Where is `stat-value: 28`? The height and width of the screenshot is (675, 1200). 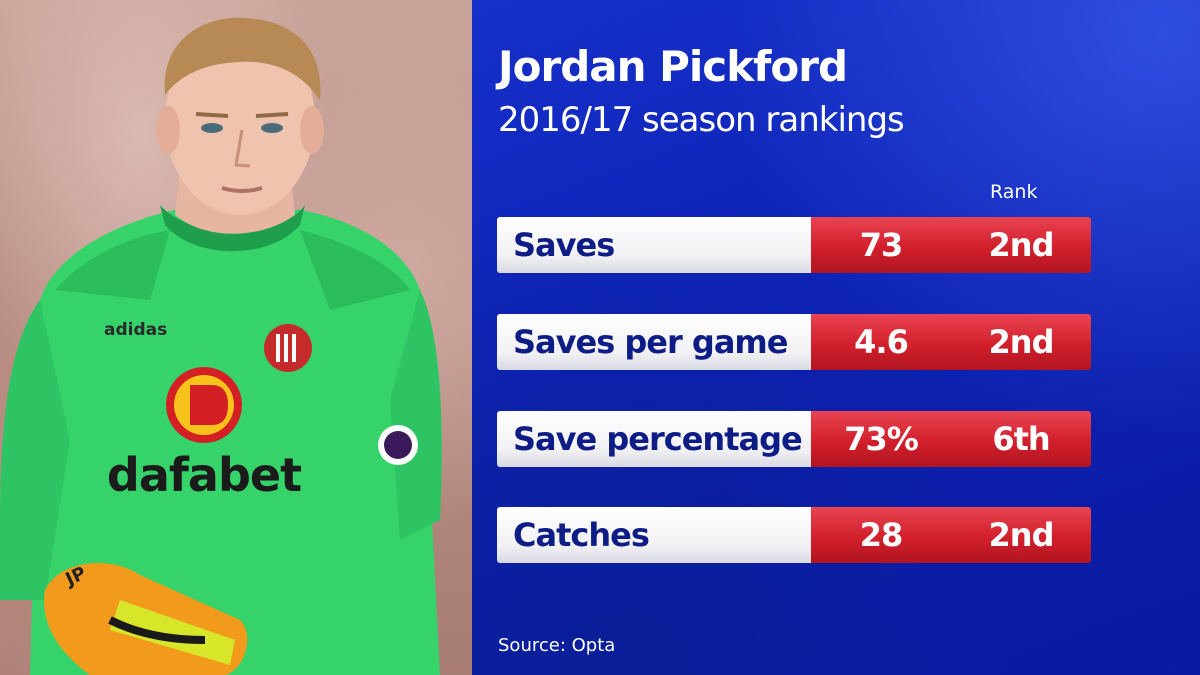 stat-value: 28 is located at coordinates (881, 535).